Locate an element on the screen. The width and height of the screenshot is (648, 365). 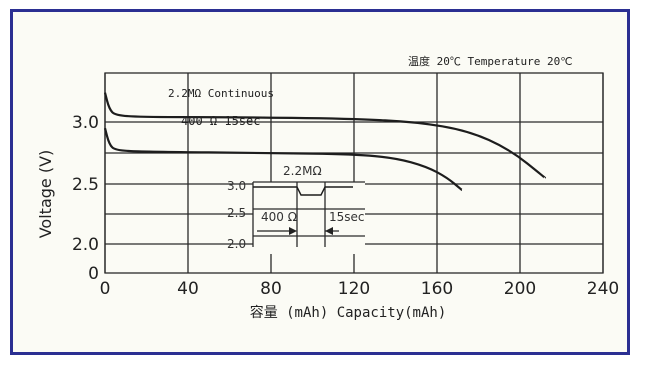
y-tick-2.0: 2.0 is located at coordinates (85, 245).